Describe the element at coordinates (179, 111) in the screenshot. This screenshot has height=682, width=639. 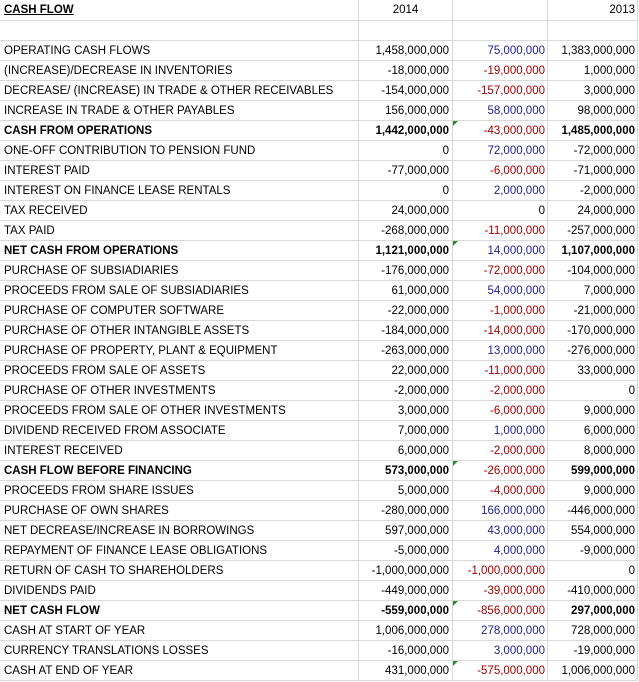
I see `row-label: INCREASE IN TRADE & OTHER PAYABLES` at that location.